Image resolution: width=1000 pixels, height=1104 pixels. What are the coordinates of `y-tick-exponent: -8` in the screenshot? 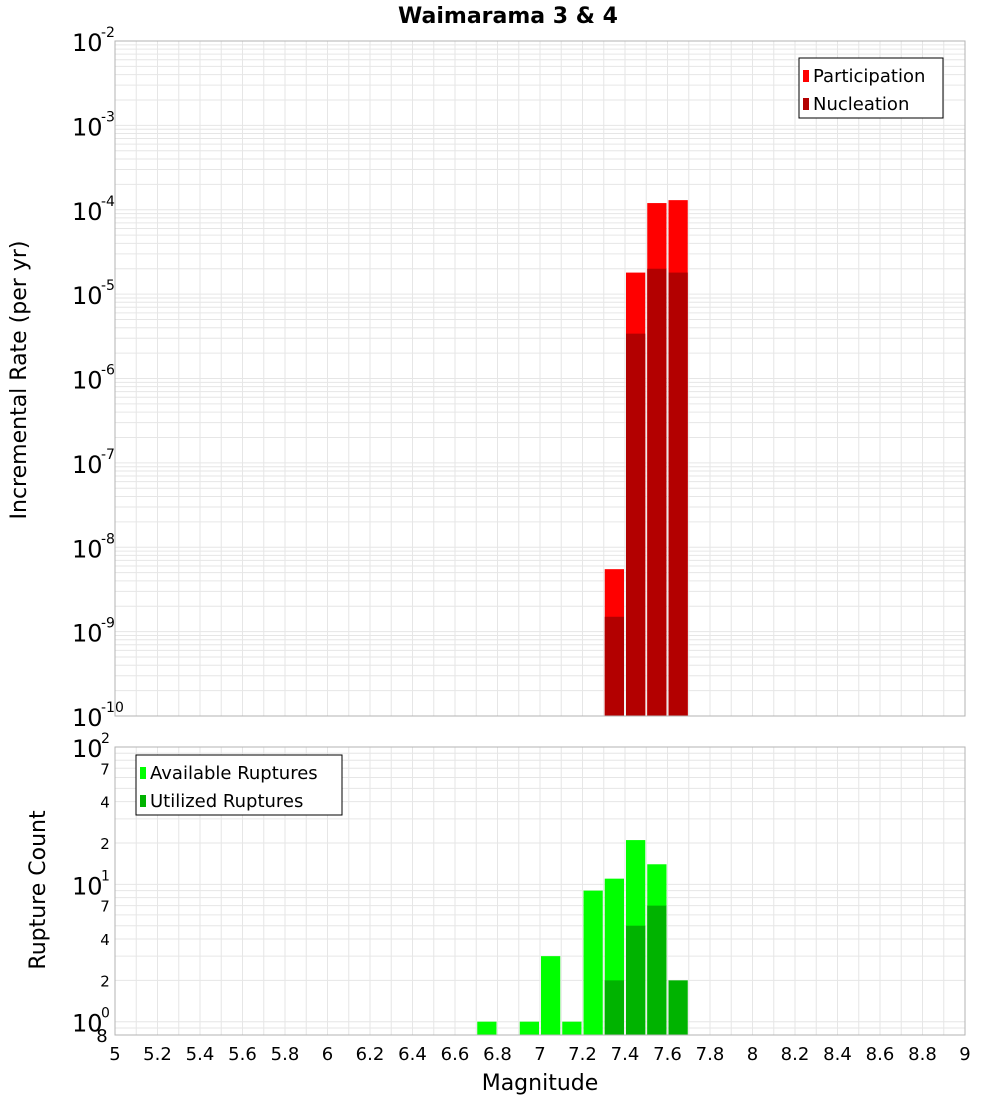 It's located at (108, 539).